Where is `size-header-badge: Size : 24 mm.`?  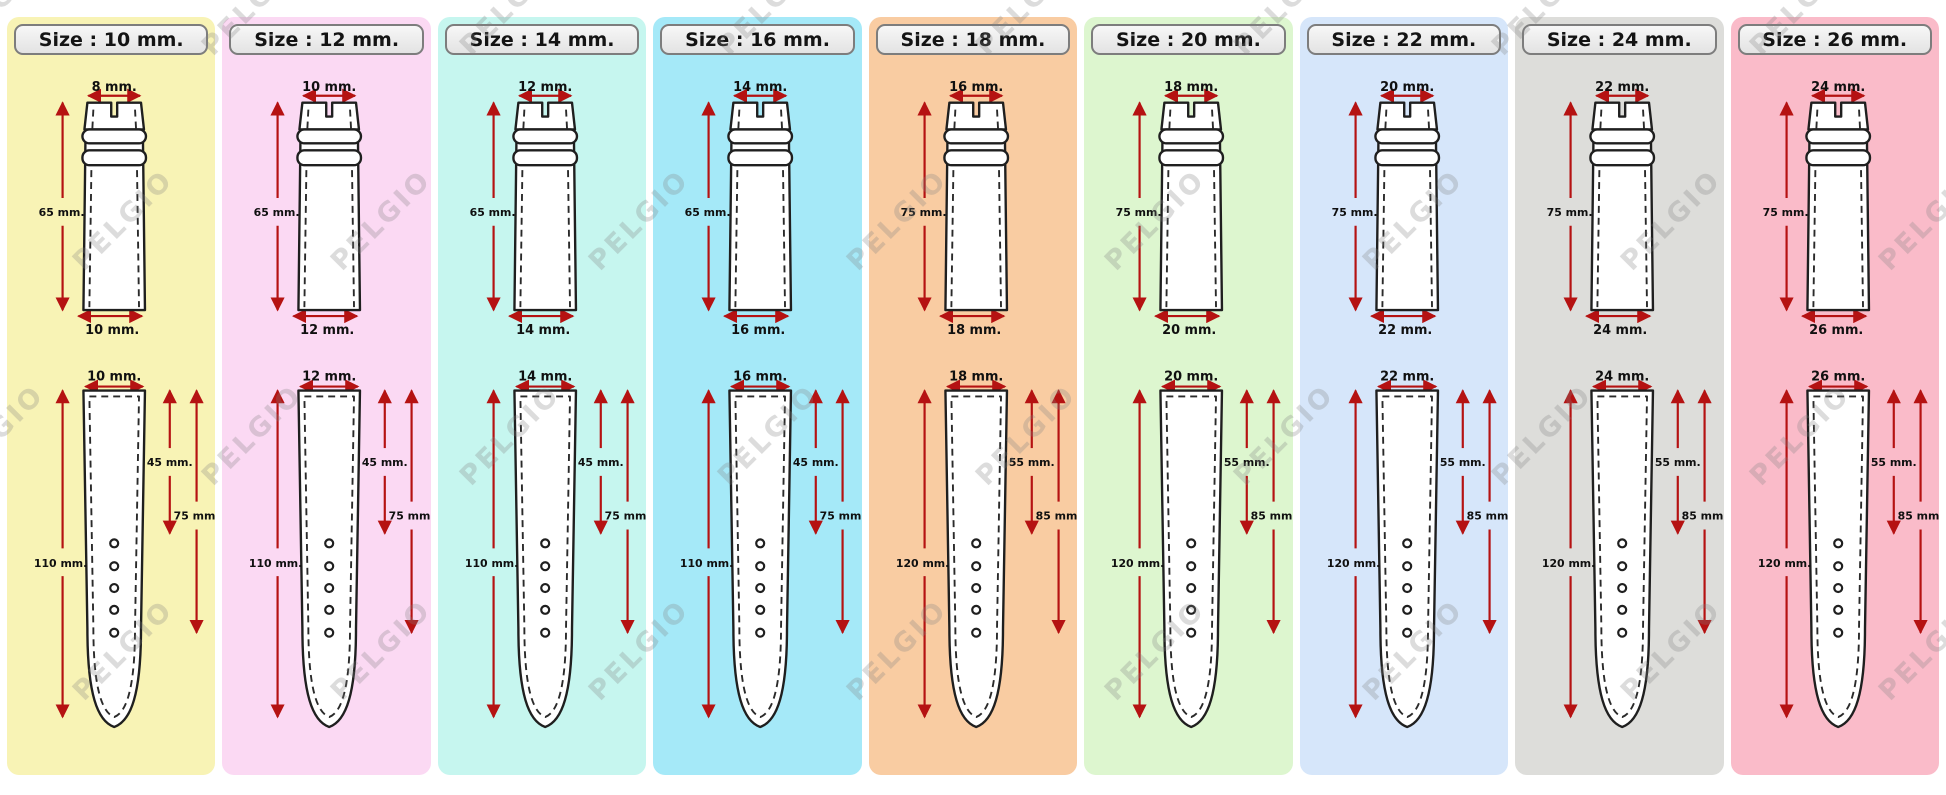 size-header-badge: Size : 24 mm. is located at coordinates (1619, 39).